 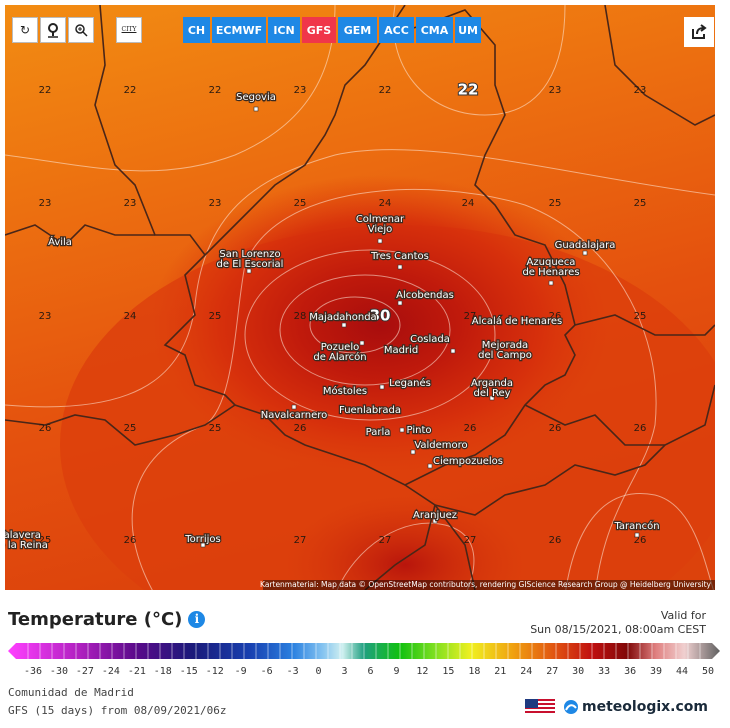 What do you see at coordinates (571, 707) in the screenshot?
I see `brand-logo` at bounding box center [571, 707].